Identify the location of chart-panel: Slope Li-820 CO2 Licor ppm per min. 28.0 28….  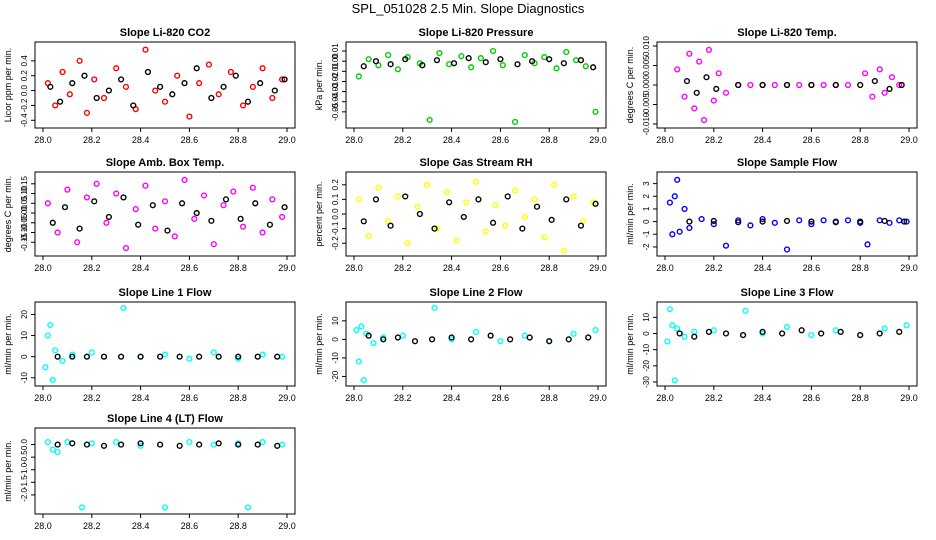
(149, 86).